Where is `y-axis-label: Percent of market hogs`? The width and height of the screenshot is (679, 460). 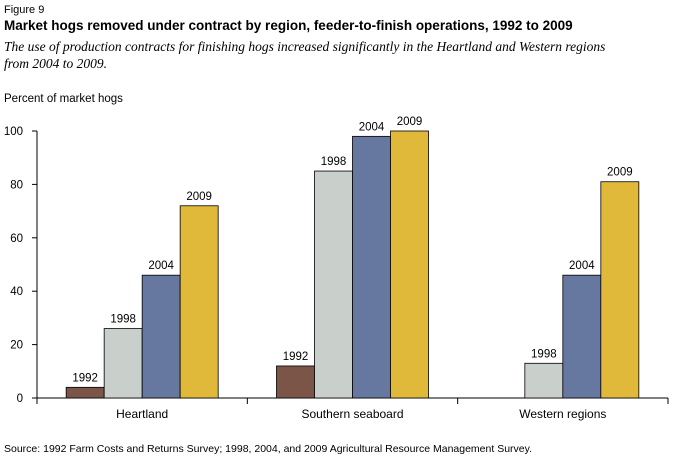
y-axis-label: Percent of market hogs is located at coordinates (63, 99).